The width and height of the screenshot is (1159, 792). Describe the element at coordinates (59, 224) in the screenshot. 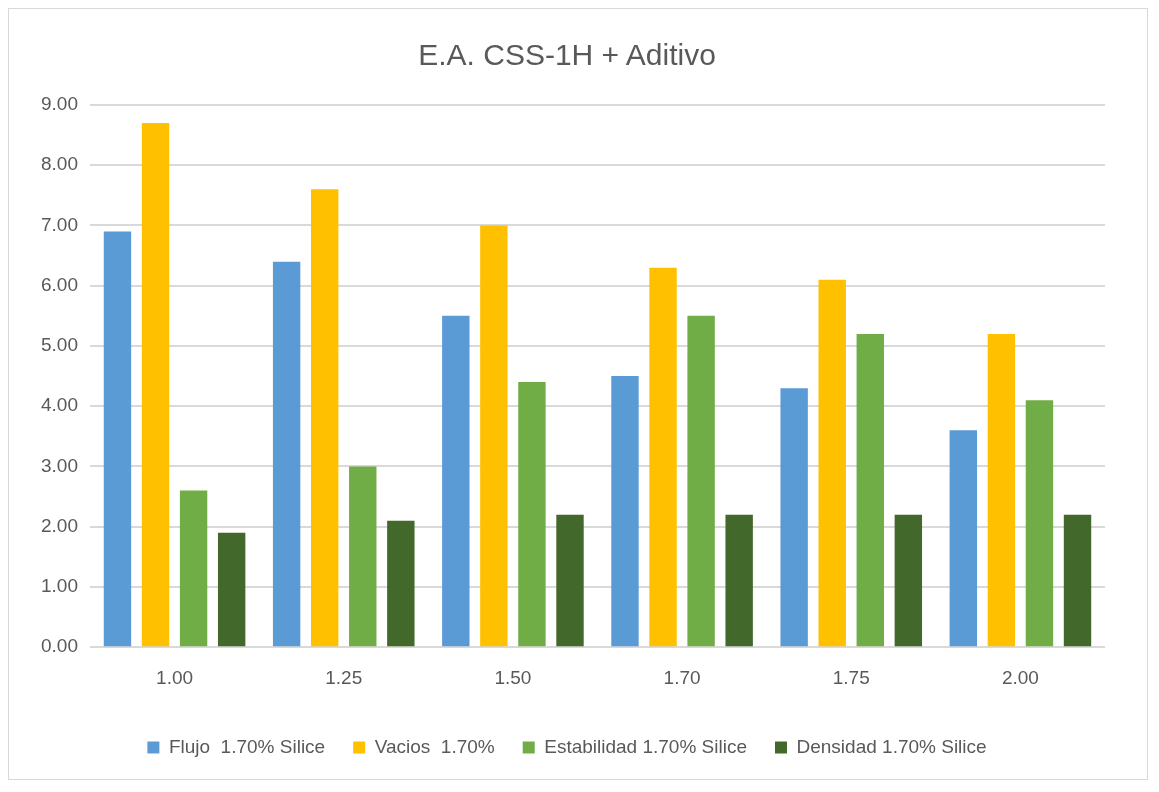

I see `y-tick-label: 7.00` at that location.